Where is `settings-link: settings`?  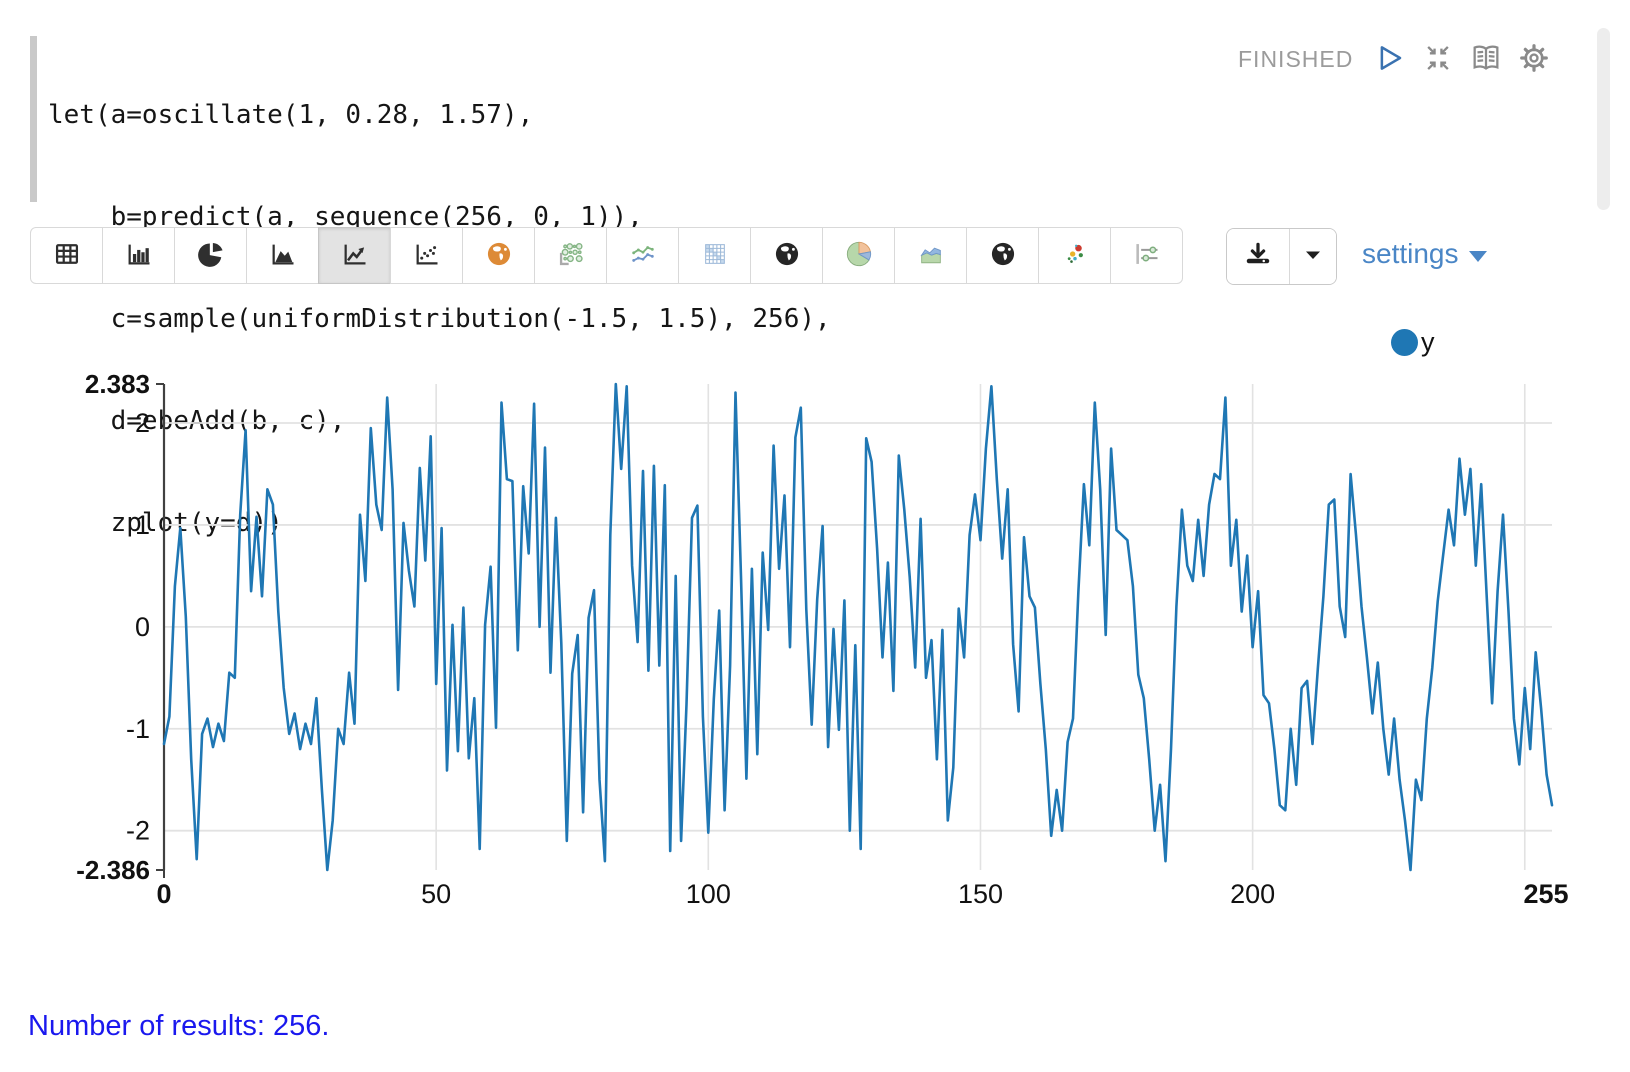 settings-link: settings is located at coordinates (1424, 254).